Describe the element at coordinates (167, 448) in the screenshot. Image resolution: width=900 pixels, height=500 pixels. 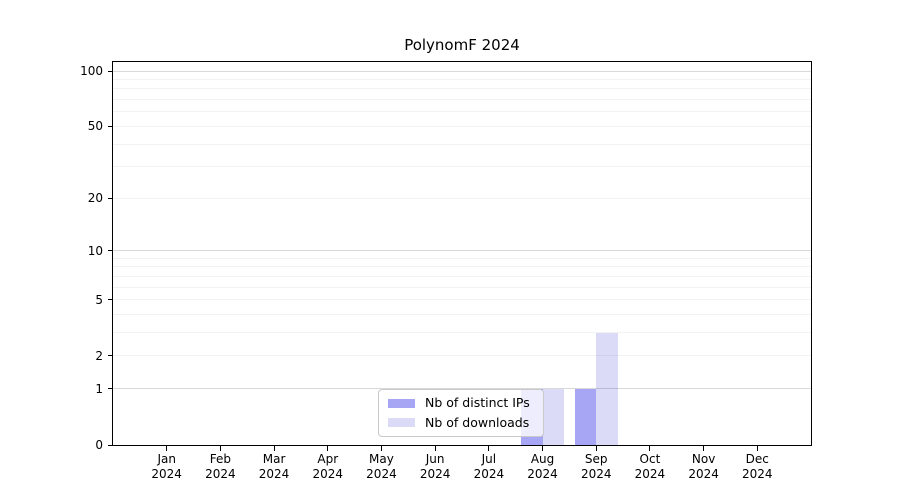
I see `x-tick-jan` at that location.